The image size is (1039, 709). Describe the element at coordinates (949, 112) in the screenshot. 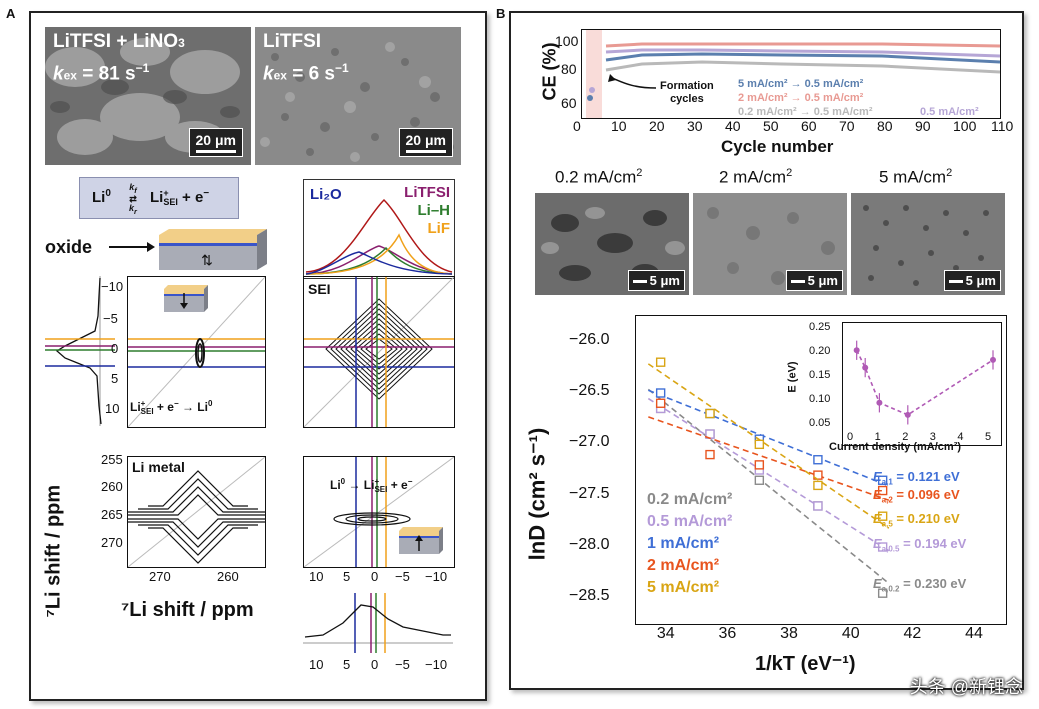

I see `ce-legend-05: 0.5 mA/cm²` at that location.